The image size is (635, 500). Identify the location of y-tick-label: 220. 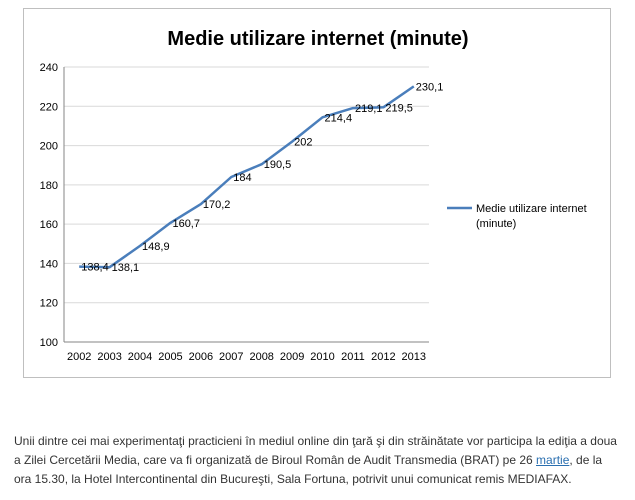
(49, 107).